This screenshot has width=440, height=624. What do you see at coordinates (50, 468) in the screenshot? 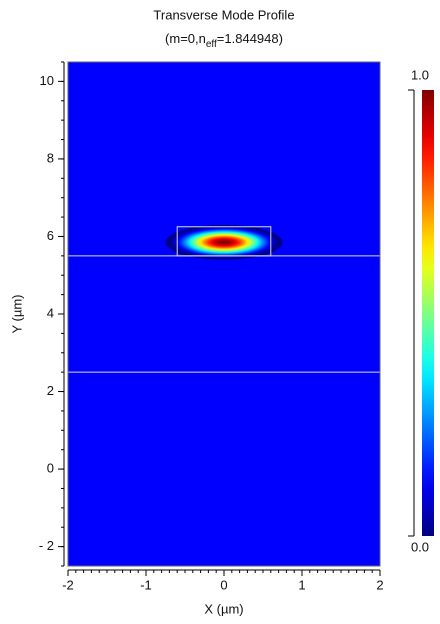
I see `y-tick-label: 0` at bounding box center [50, 468].